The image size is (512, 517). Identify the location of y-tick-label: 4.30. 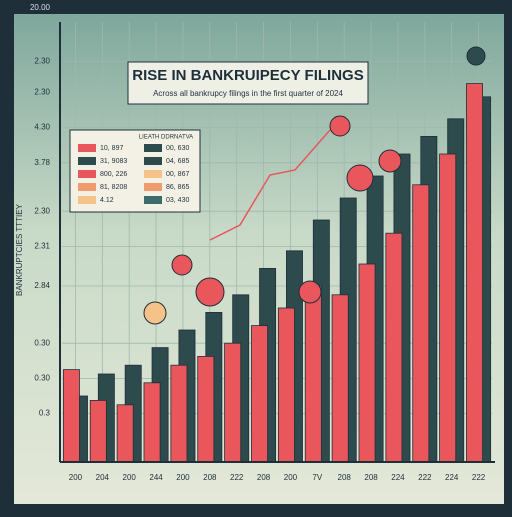
(42, 127).